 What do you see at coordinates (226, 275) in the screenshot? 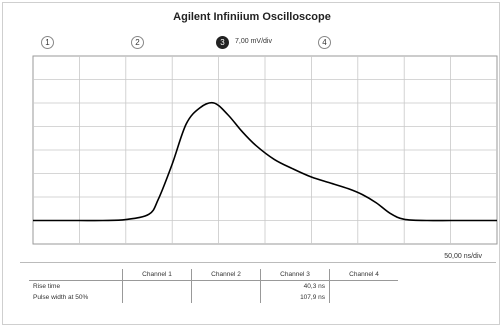
I see `measurement-header-channel-2: Channel 2` at bounding box center [226, 275].